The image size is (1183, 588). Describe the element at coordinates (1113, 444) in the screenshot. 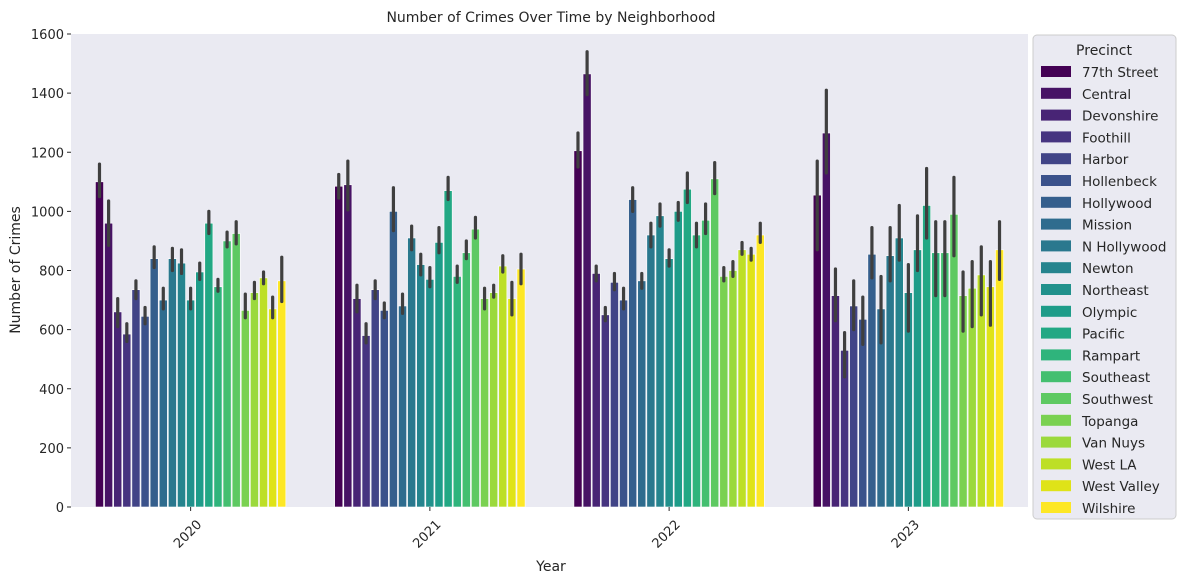

I see `legend-label: Van Nuys` at that location.